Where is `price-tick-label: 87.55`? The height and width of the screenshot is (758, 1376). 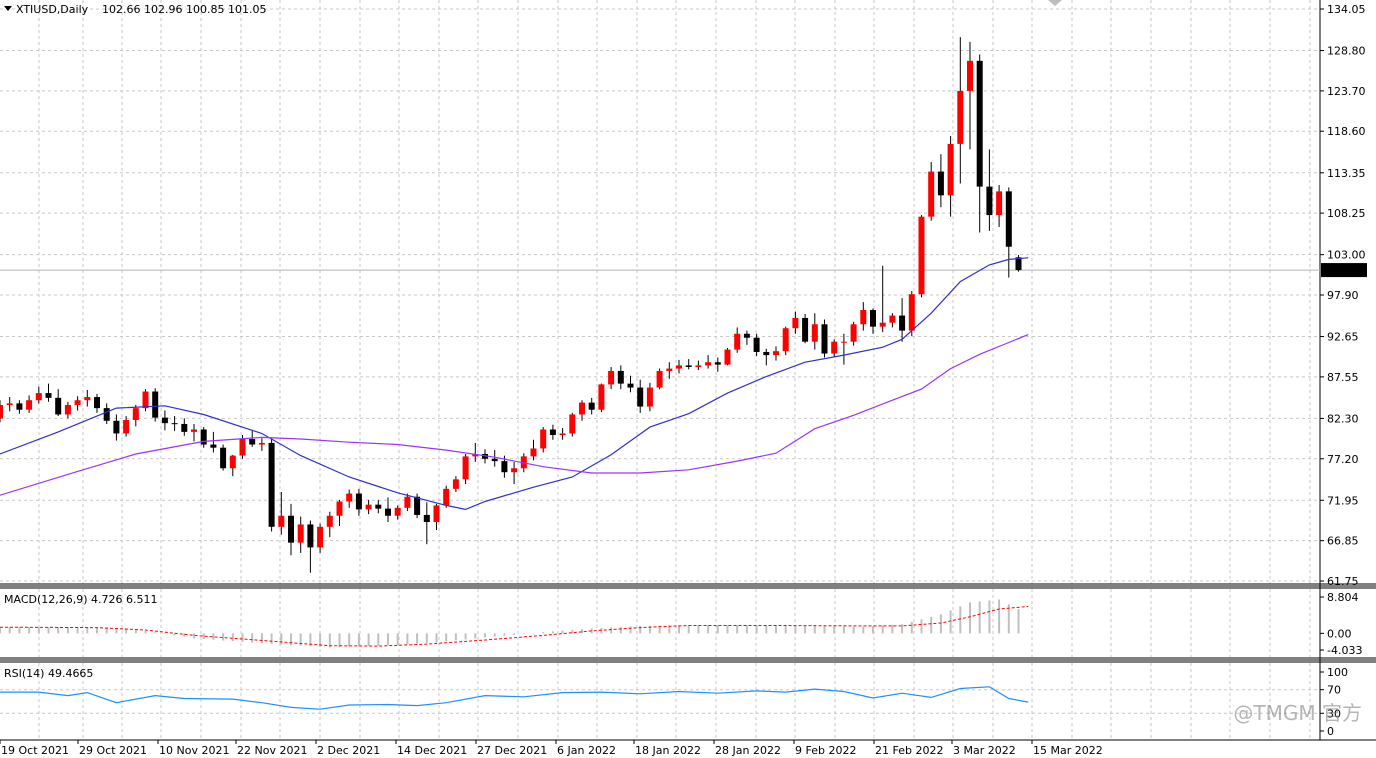
price-tick-label: 87.55 is located at coordinates (1343, 377).